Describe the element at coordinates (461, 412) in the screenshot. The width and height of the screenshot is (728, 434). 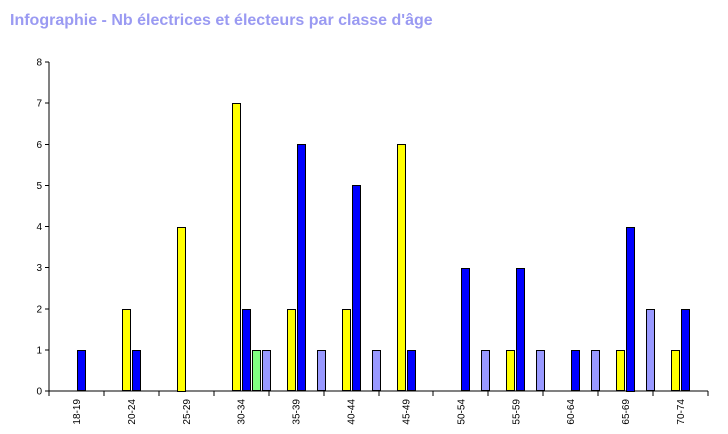
I see `x-tick-label: 50-54` at that location.